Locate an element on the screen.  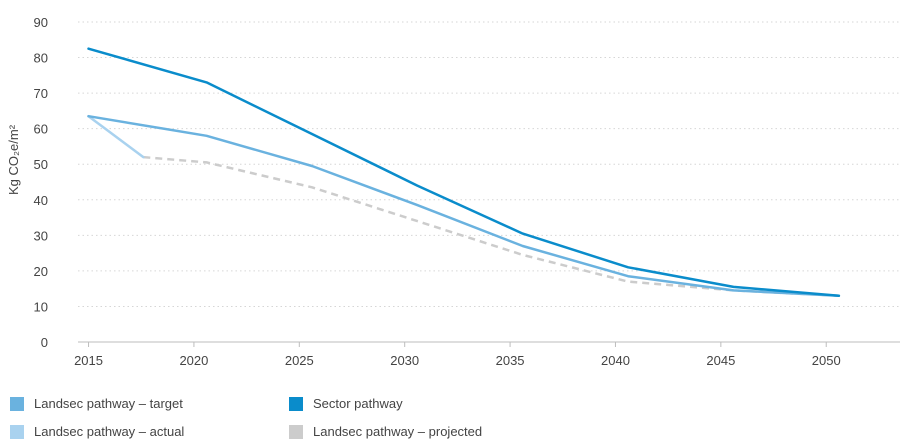
legend-label: Landsec pathway – target is located at coordinates (108, 403).